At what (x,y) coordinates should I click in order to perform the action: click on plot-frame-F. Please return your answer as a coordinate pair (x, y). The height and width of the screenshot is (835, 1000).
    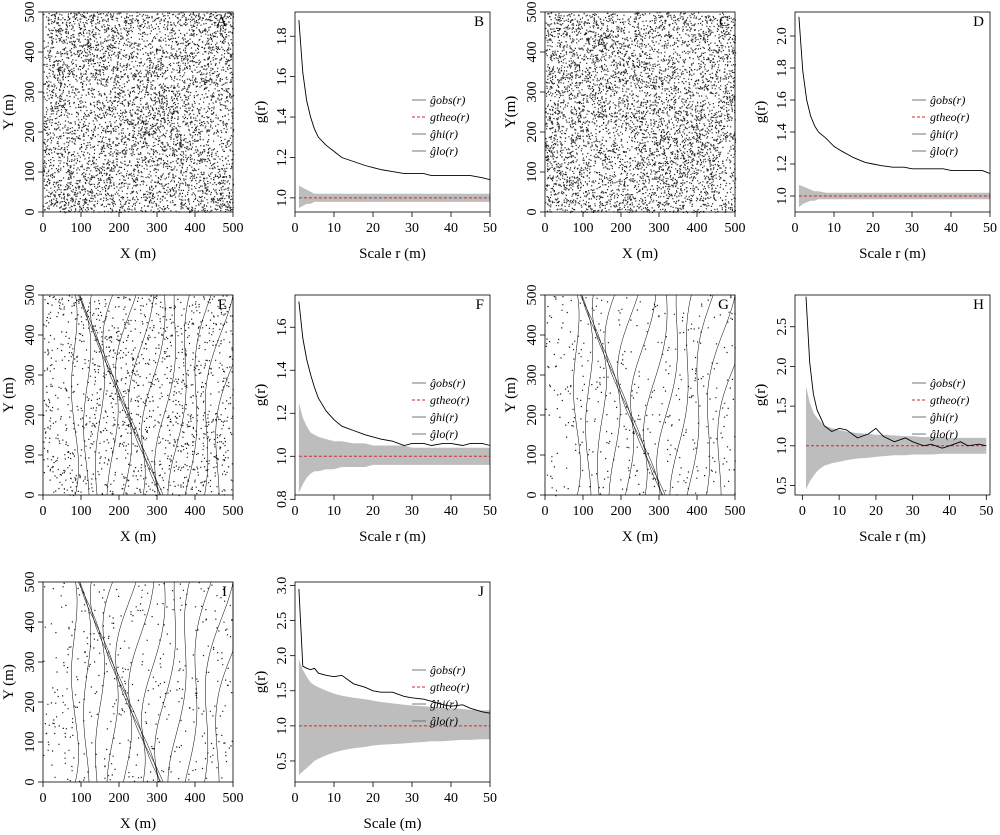
    Looking at the image, I should click on (392, 395).